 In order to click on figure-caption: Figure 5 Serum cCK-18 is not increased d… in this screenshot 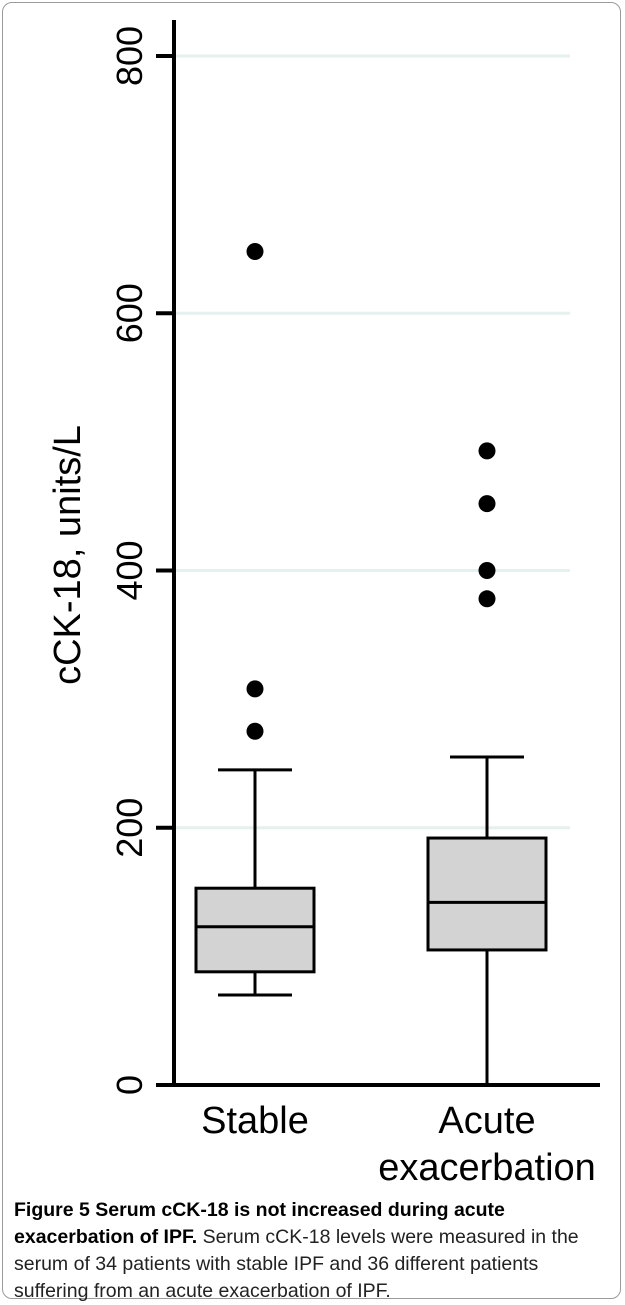, I will do `click(313, 1251)`.